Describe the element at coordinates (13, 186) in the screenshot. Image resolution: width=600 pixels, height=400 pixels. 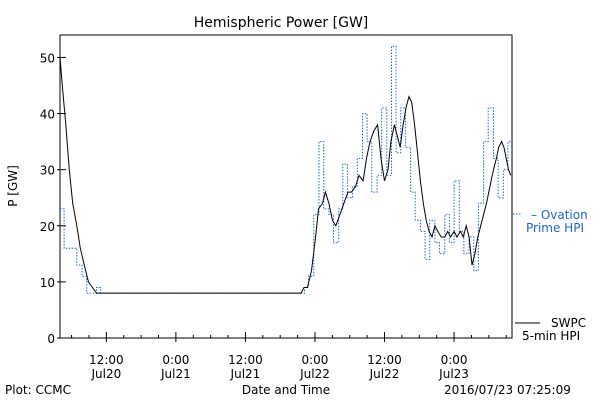
I see `y-axis-label: P [GW]` at that location.